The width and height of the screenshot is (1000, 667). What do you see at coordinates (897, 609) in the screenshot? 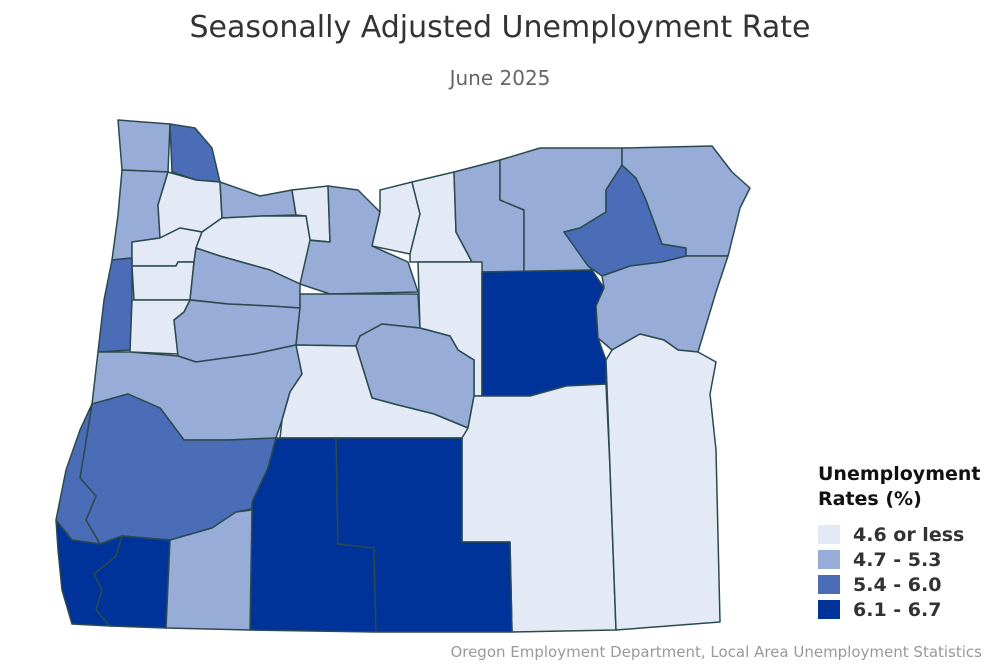
I see `legend-label: 6.1 - 6.7` at bounding box center [897, 609].